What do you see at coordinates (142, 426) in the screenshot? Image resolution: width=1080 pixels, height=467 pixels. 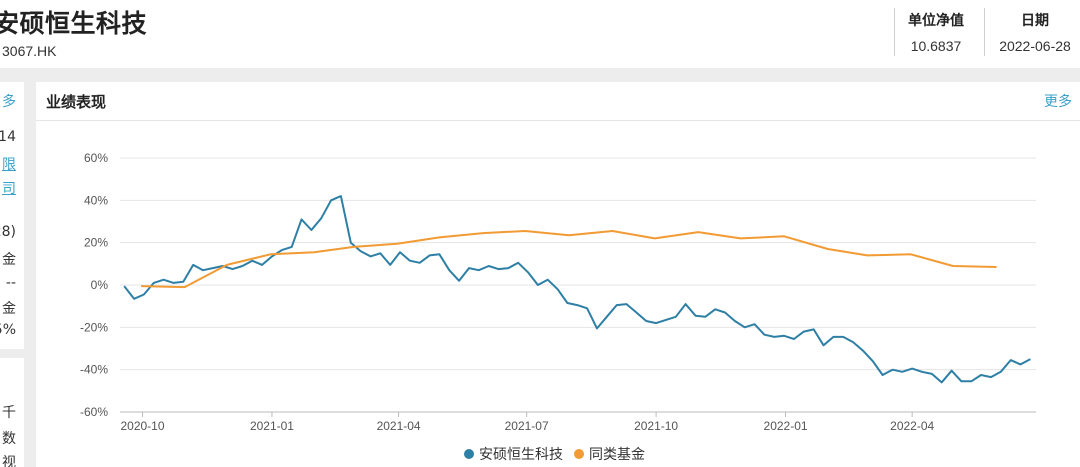 I see `x-tick-label: 2020-10` at bounding box center [142, 426].